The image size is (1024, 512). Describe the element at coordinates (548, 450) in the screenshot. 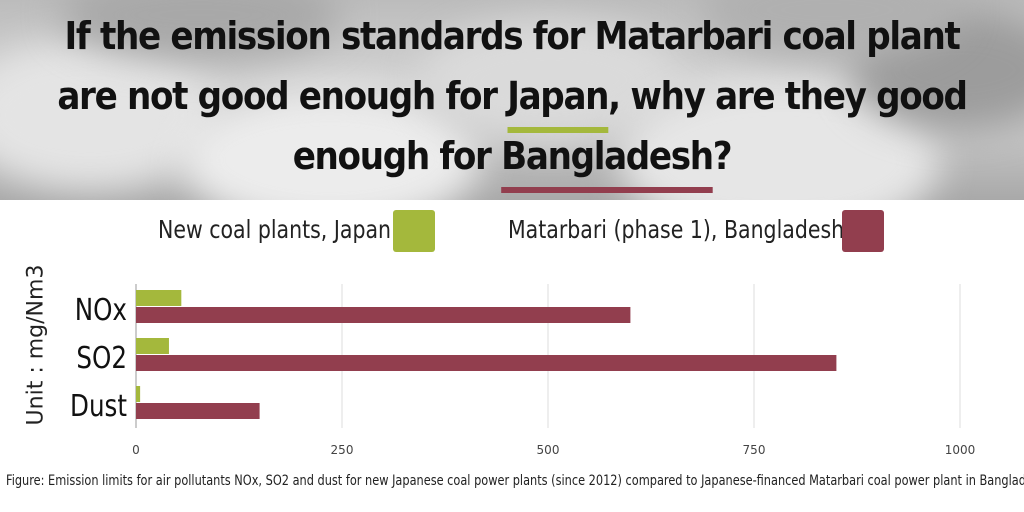

I see `x-tick-label: 500` at that location.